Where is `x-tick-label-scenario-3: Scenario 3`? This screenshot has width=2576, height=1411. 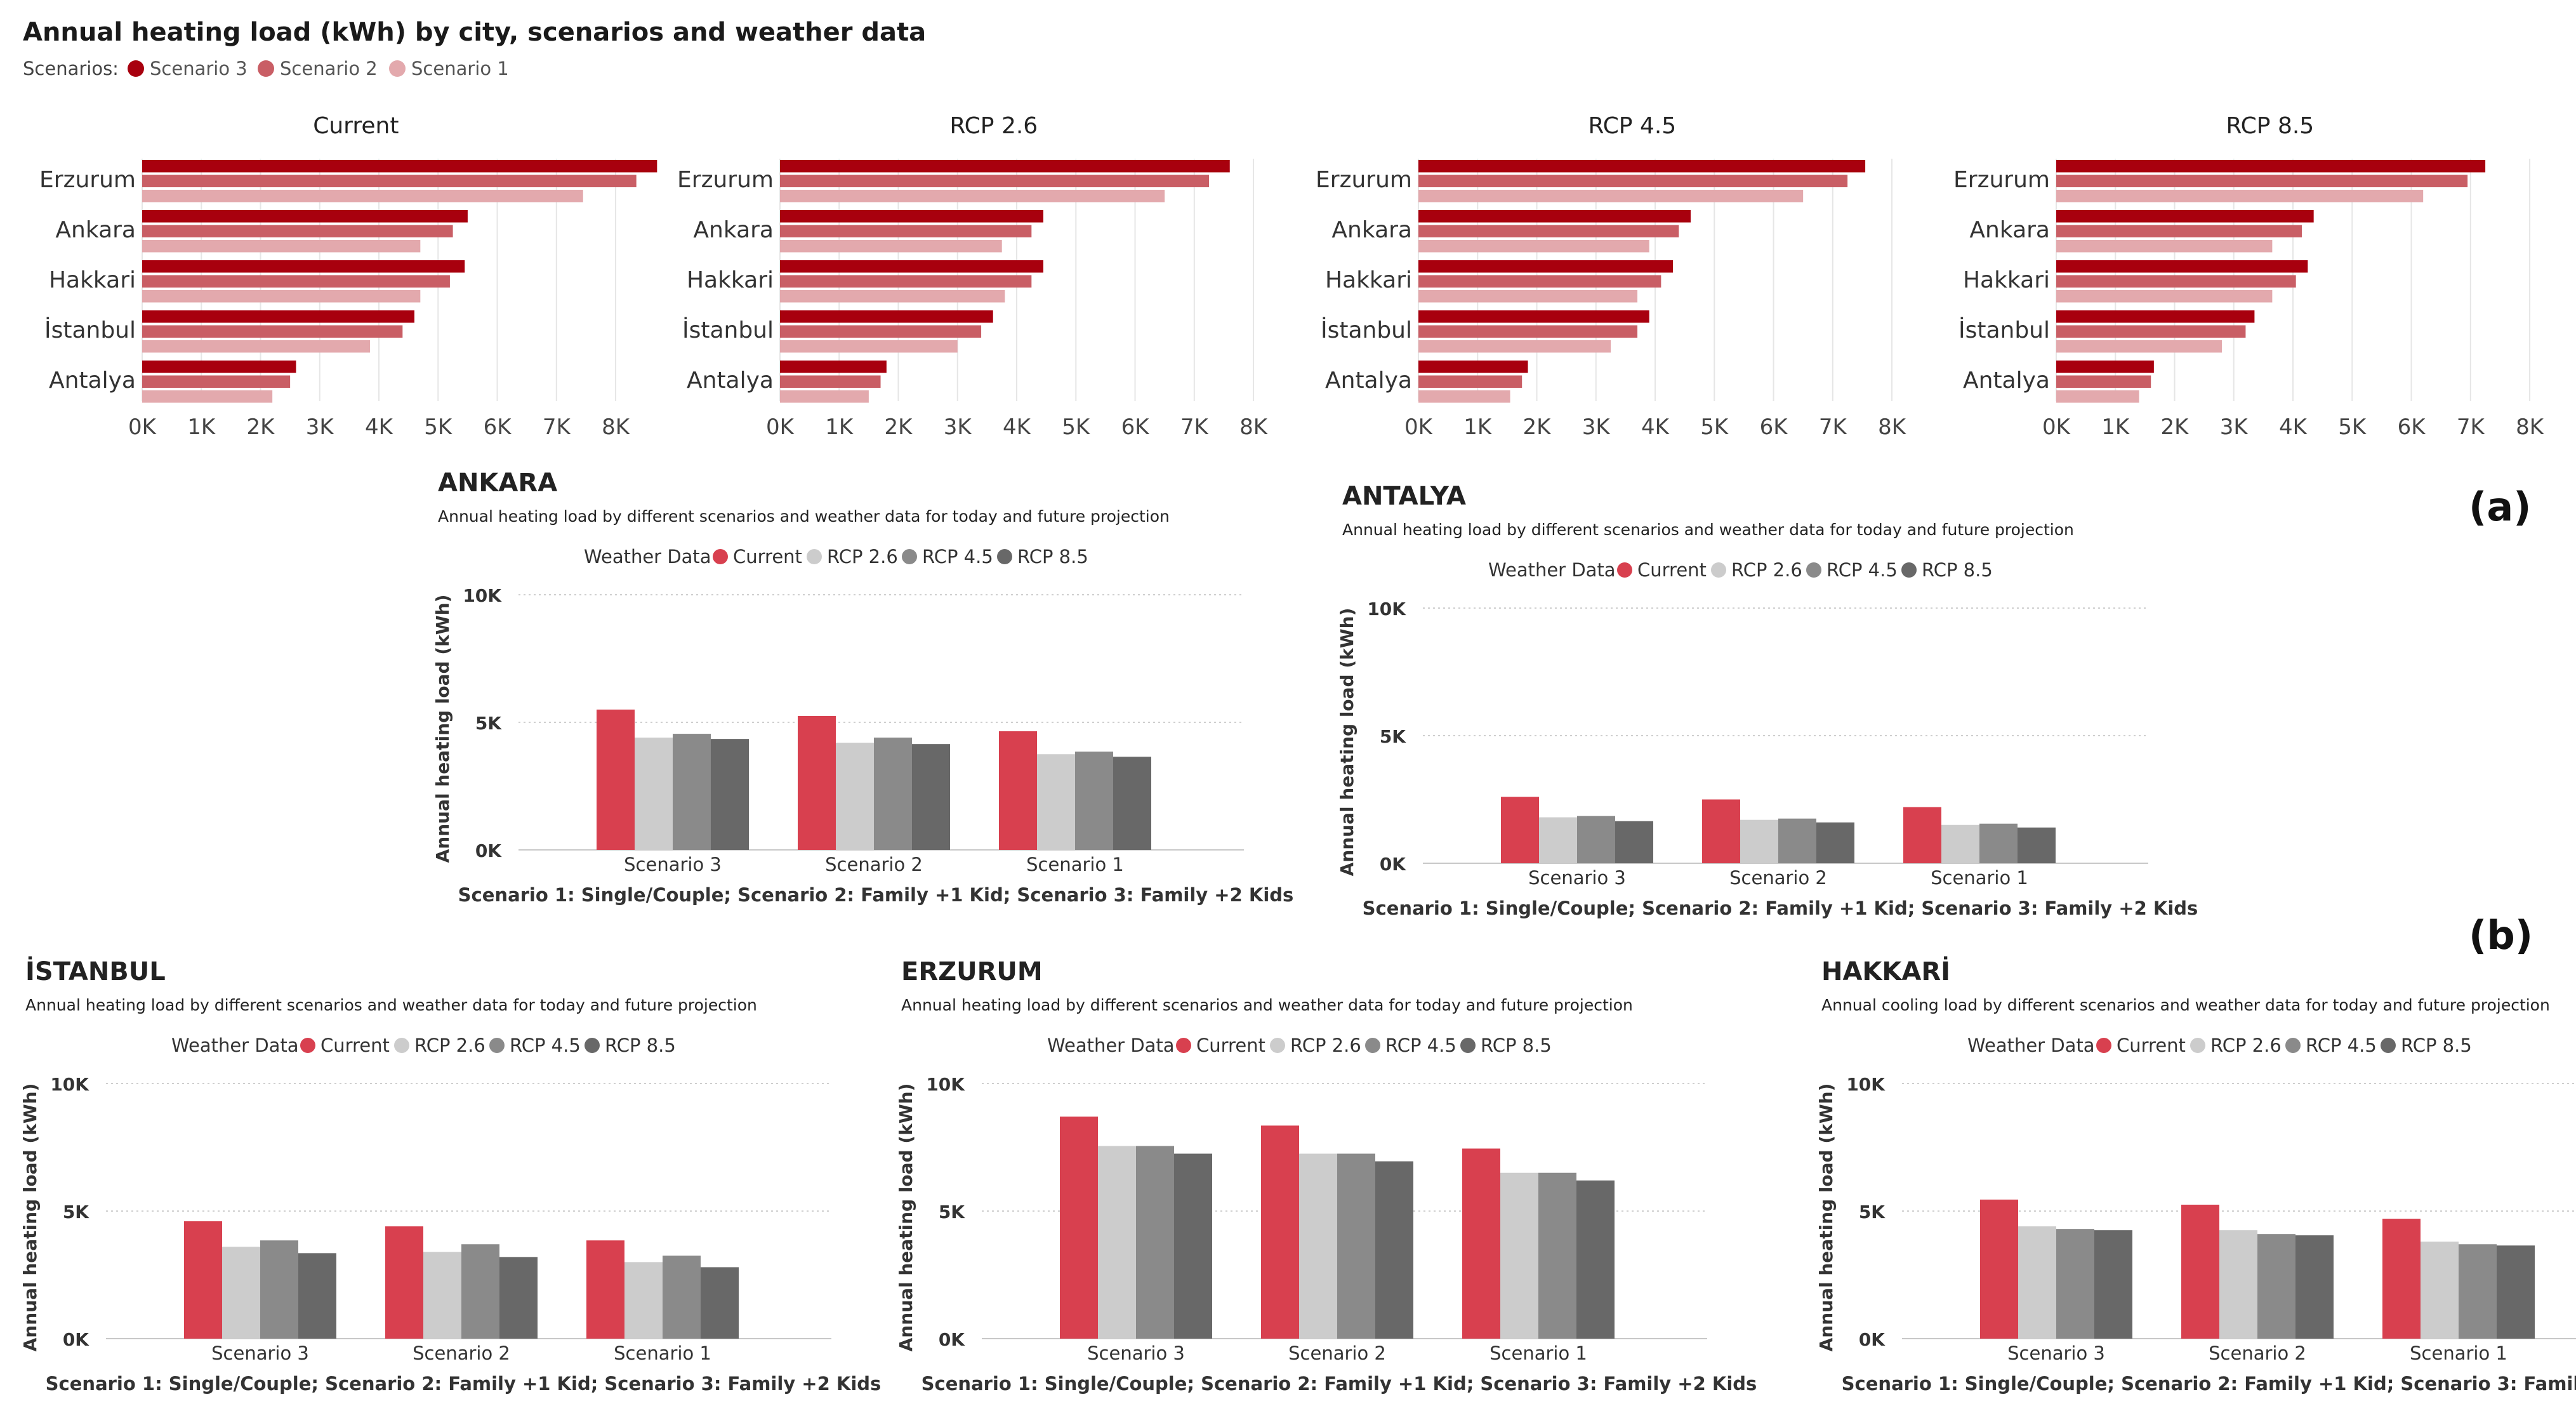
x-tick-label-scenario-3: Scenario 3 is located at coordinates (673, 864).